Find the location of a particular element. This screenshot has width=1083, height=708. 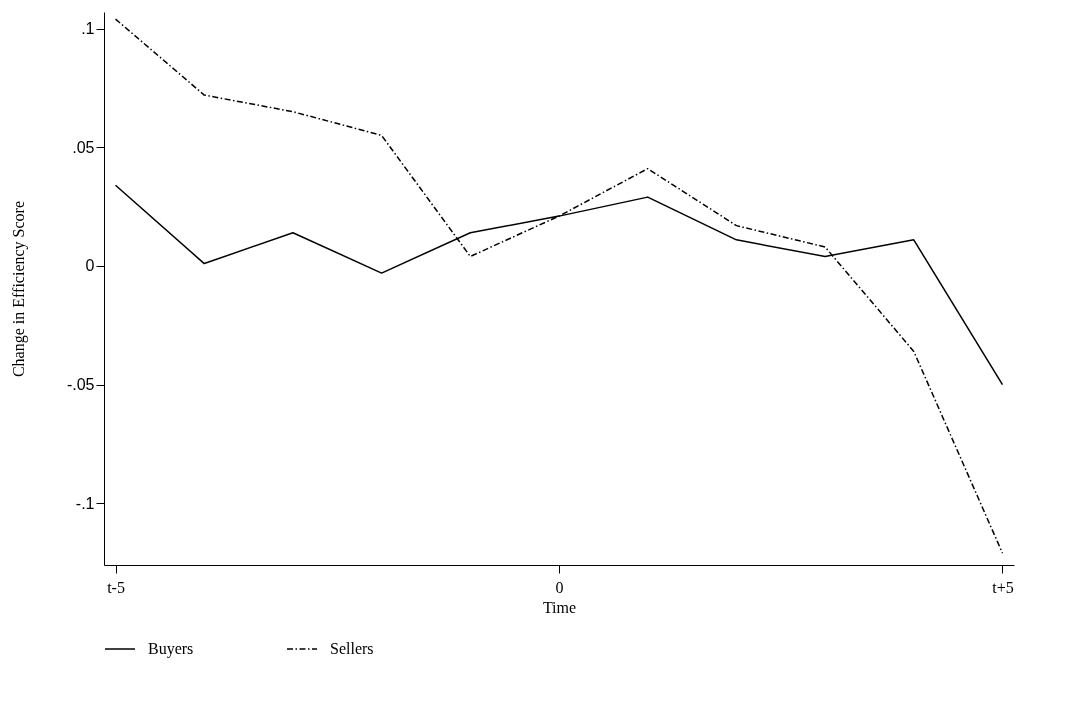

x-tick-label: t+5 is located at coordinates (1003, 587).